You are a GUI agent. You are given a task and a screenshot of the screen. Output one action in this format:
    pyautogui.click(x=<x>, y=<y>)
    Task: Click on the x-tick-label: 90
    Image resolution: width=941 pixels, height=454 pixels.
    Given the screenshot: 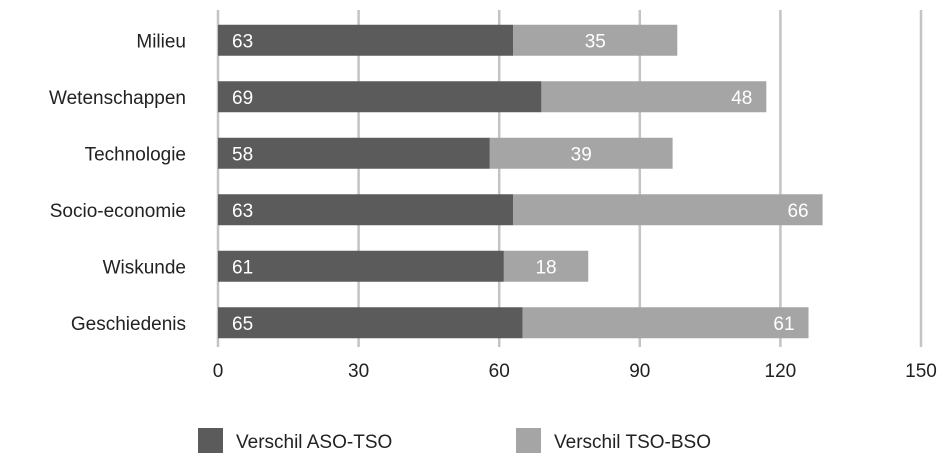 What is the action you would take?
    pyautogui.click(x=639, y=371)
    